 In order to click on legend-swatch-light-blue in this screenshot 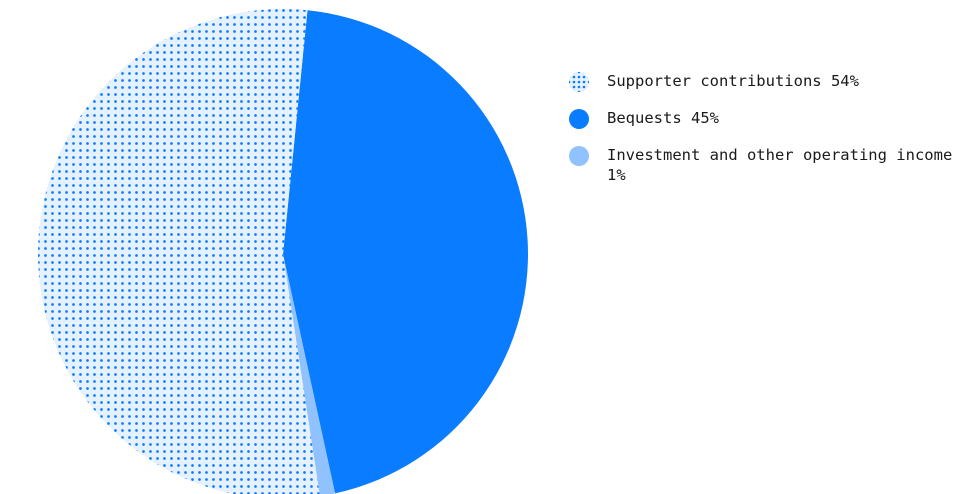, I will do `click(579, 156)`.